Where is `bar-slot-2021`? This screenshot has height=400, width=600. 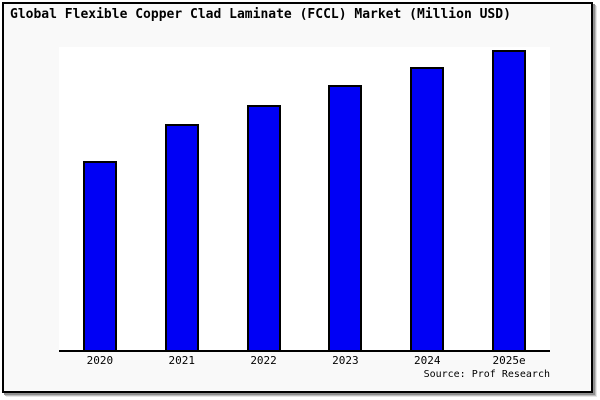 bar-slot-2021 is located at coordinates (182, 198).